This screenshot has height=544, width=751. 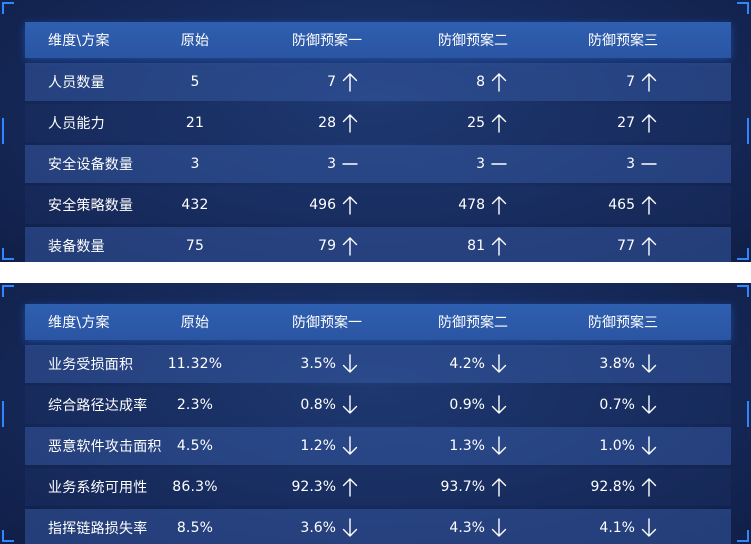 I want to click on row-plan-two-value: 4.2%, so click(x=467, y=364).